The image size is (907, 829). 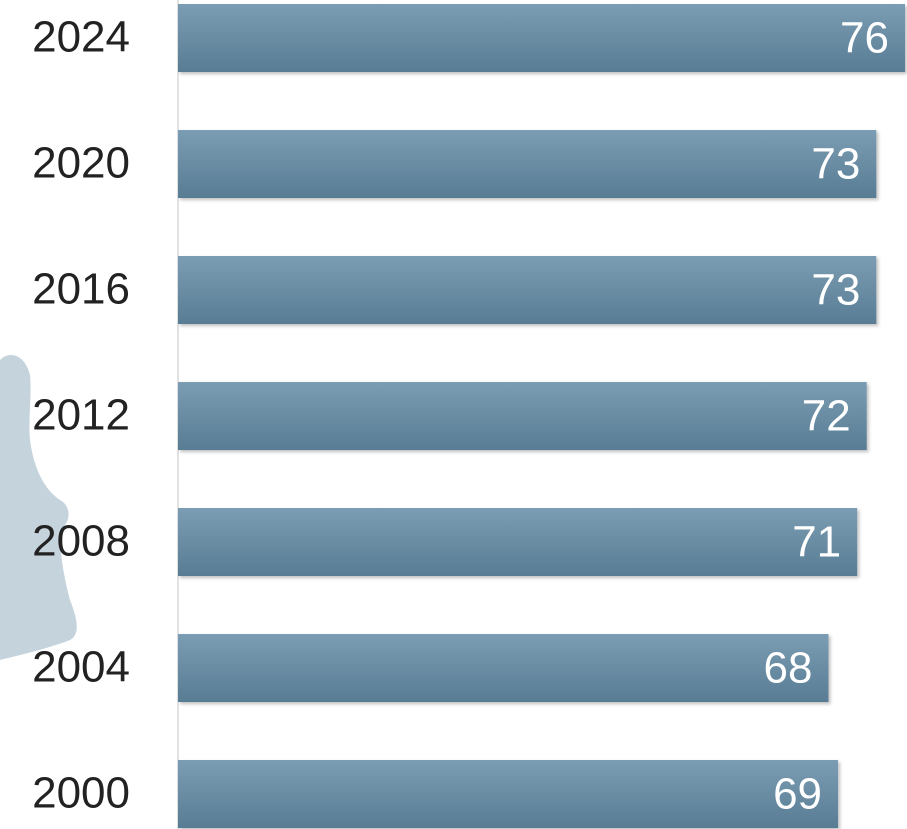 What do you see at coordinates (826, 416) in the screenshot?
I see `data-label: 72` at bounding box center [826, 416].